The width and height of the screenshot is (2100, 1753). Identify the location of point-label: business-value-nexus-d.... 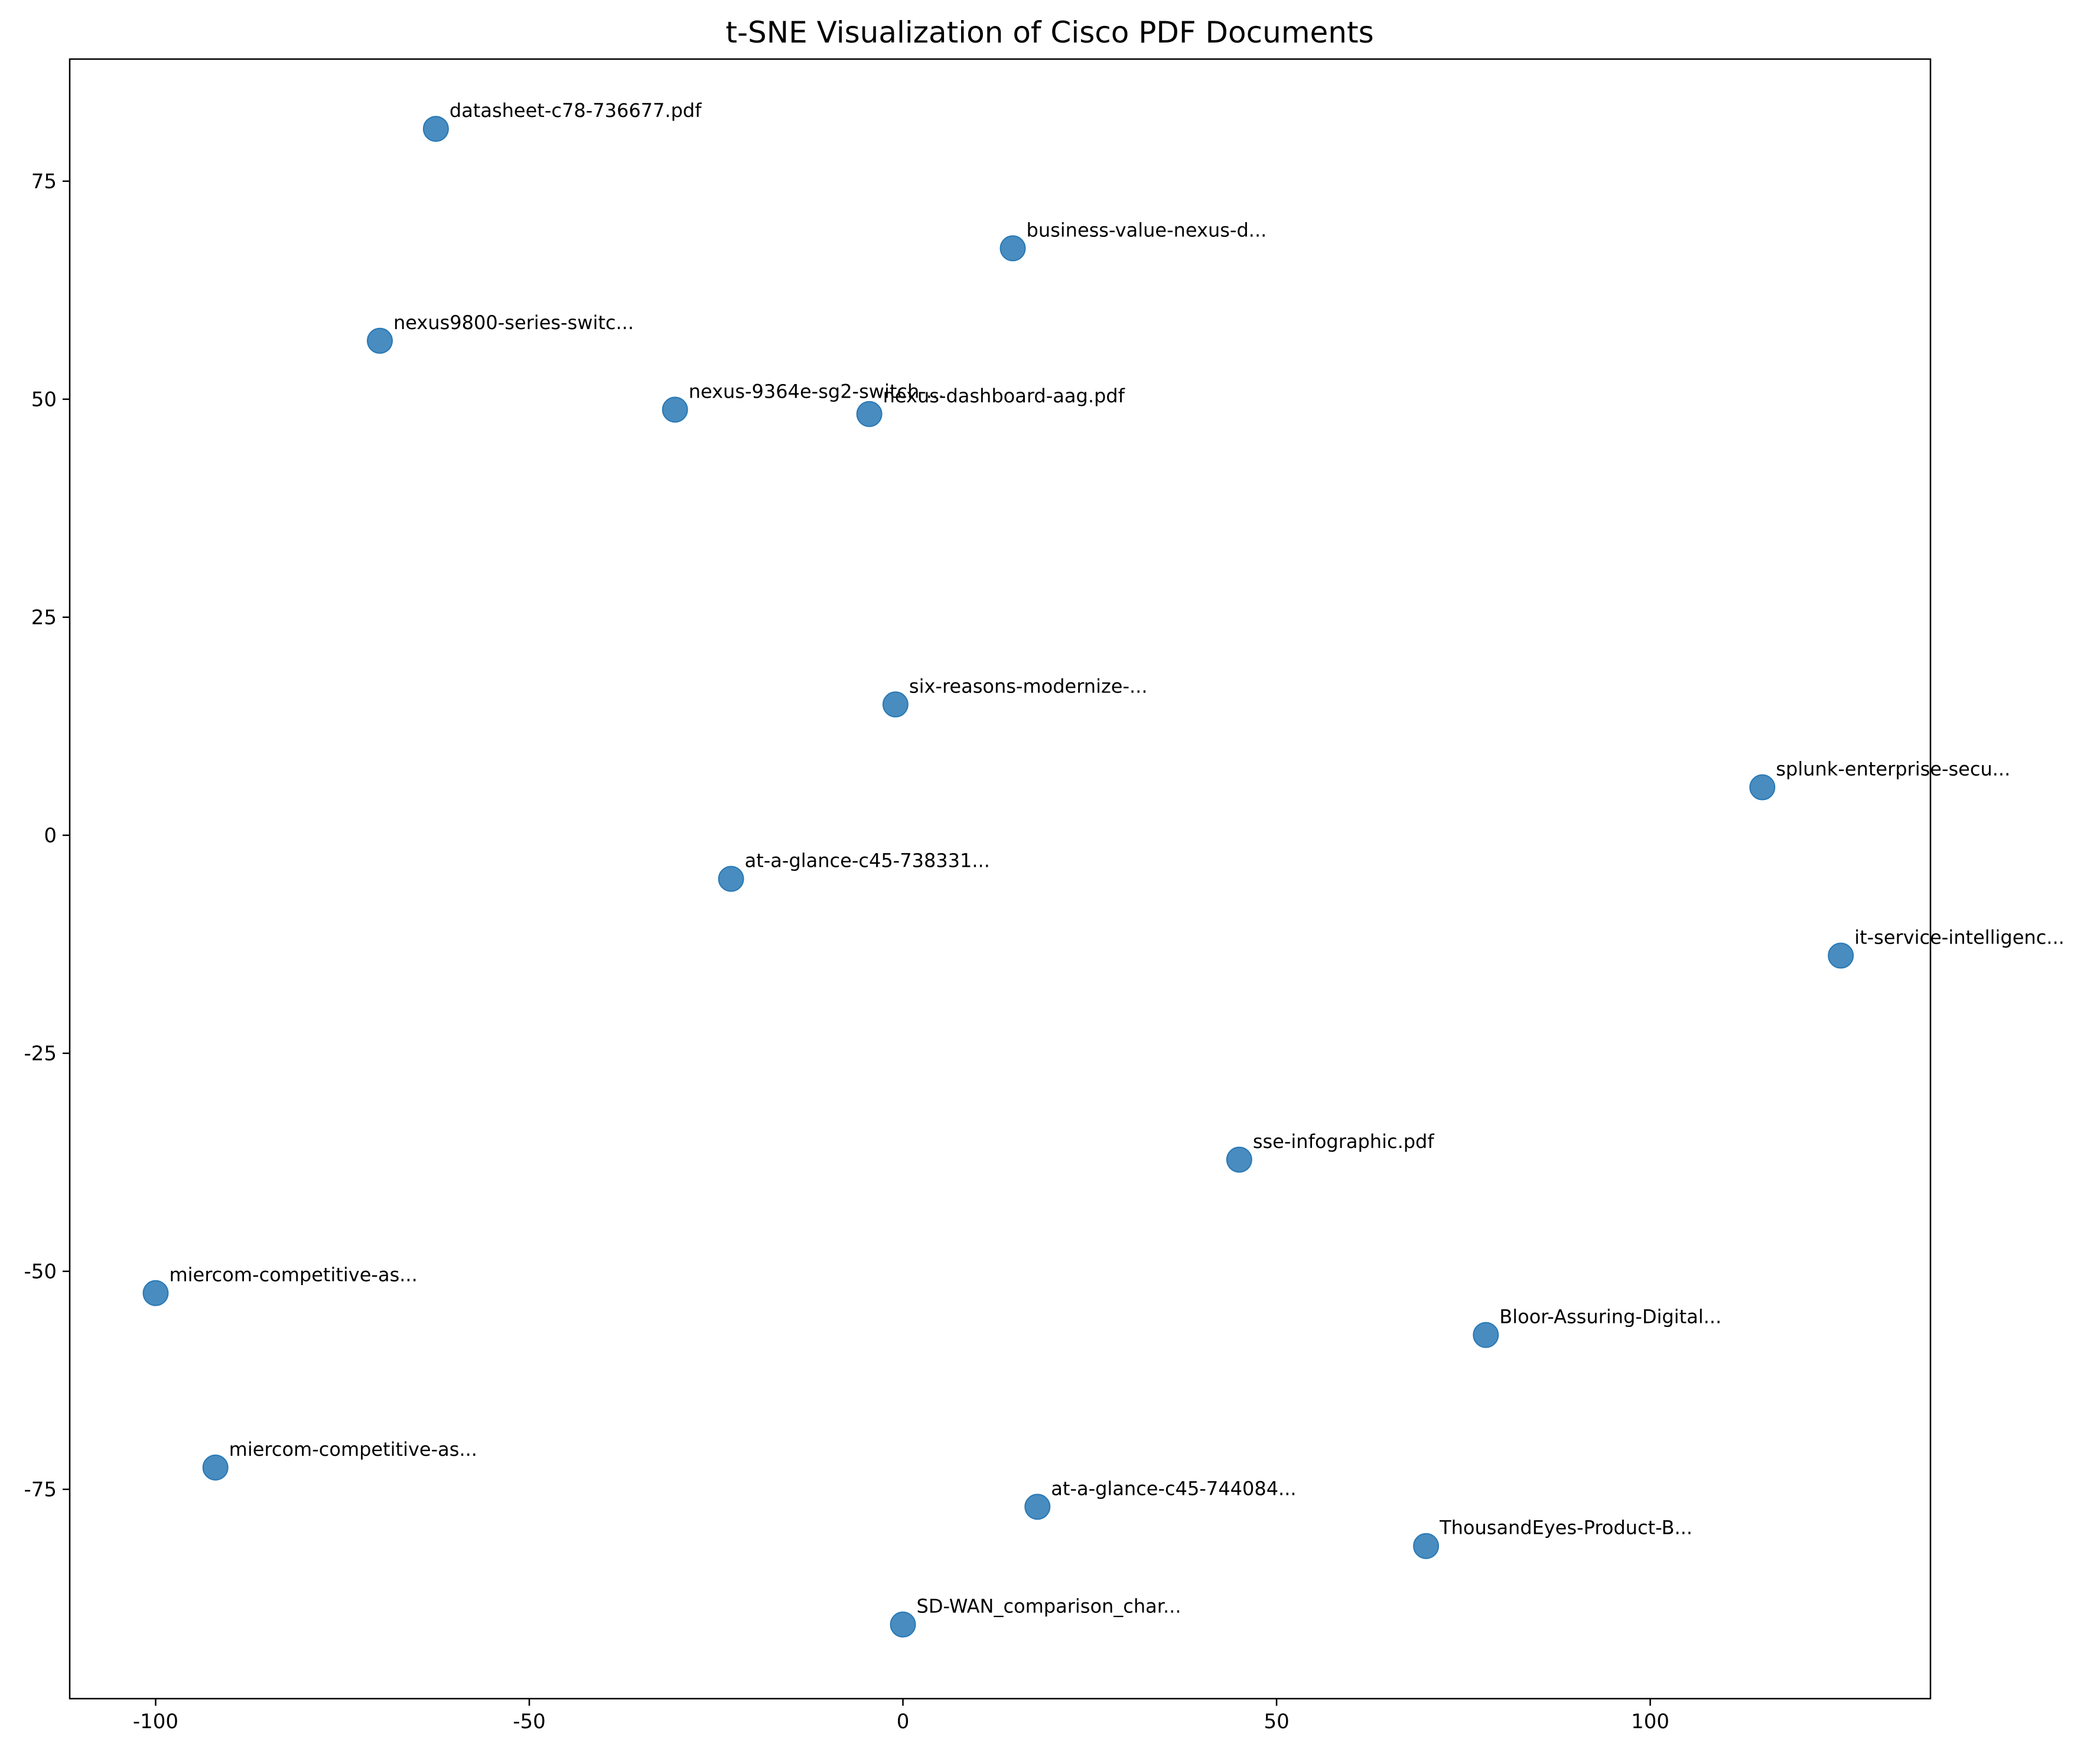
(1147, 230).